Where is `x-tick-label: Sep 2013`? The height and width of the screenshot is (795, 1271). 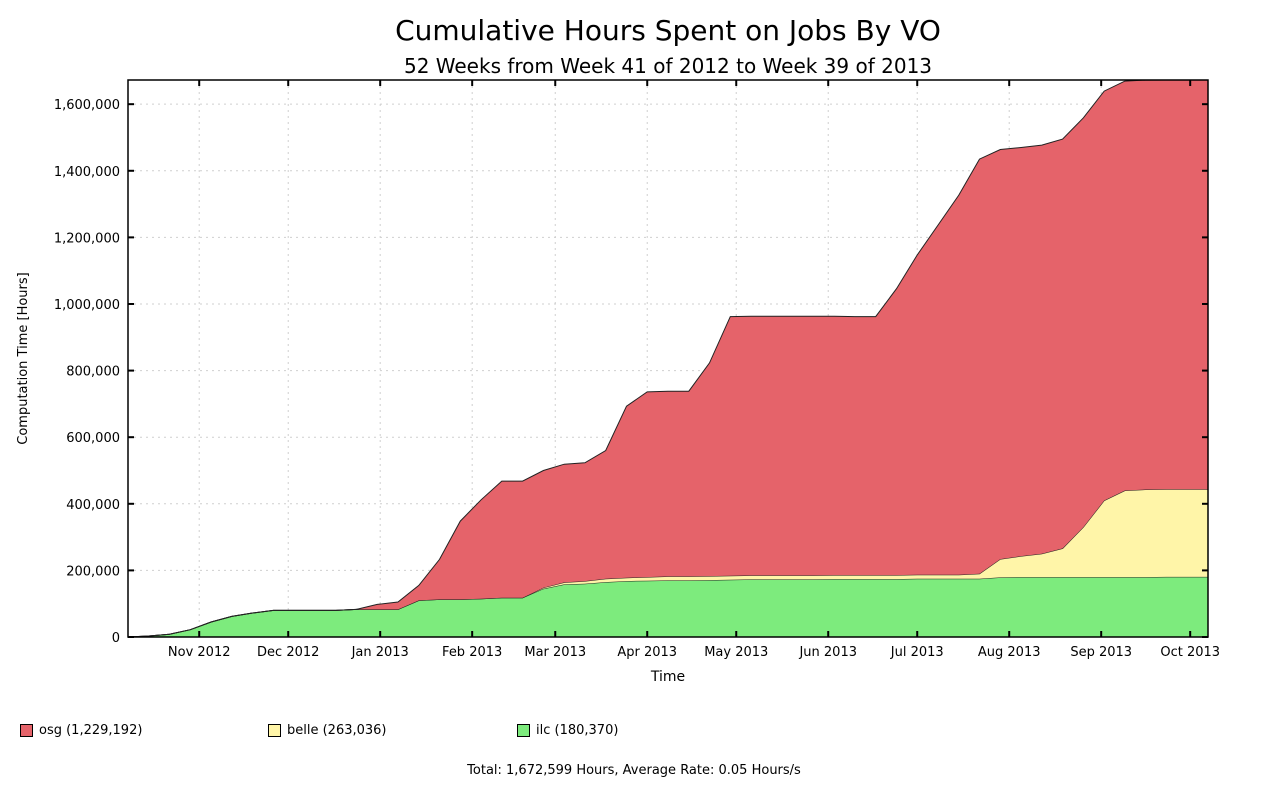
x-tick-label: Sep 2013 is located at coordinates (1101, 652).